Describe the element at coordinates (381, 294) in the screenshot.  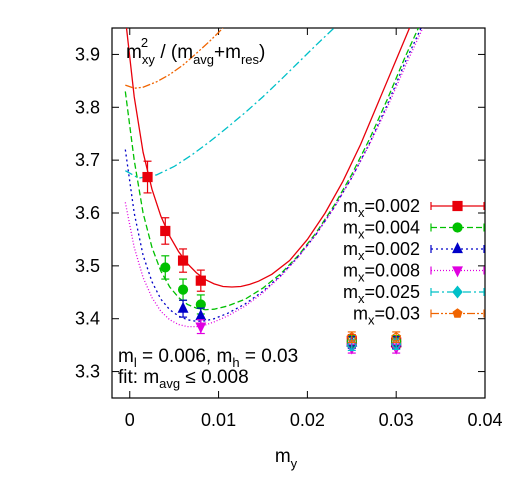
I see `legend-label: mx=0.025` at that location.